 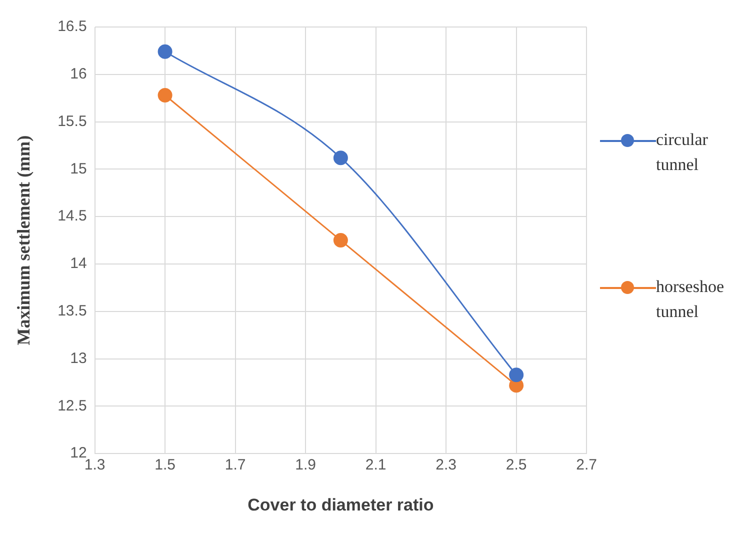 What do you see at coordinates (23, 240) in the screenshot?
I see `y-axis-title: Maximum settlement (mm)` at bounding box center [23, 240].